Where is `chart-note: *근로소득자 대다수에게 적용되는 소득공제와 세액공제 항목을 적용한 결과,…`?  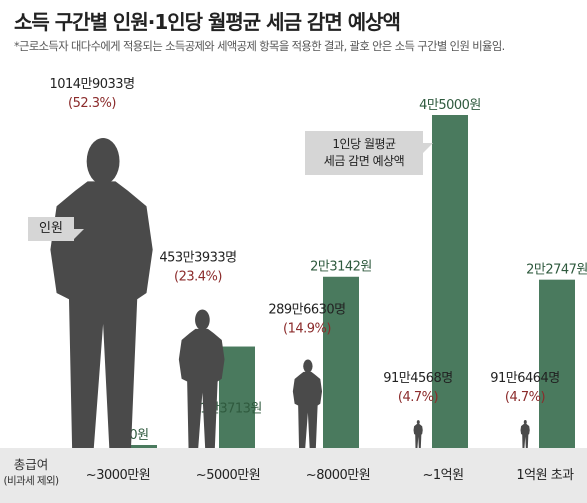
chart-note: *근로소득자 대다수에게 적용되는 소득공제와 세액공제 항목을 적용한 결과,… is located at coordinates (259, 46).